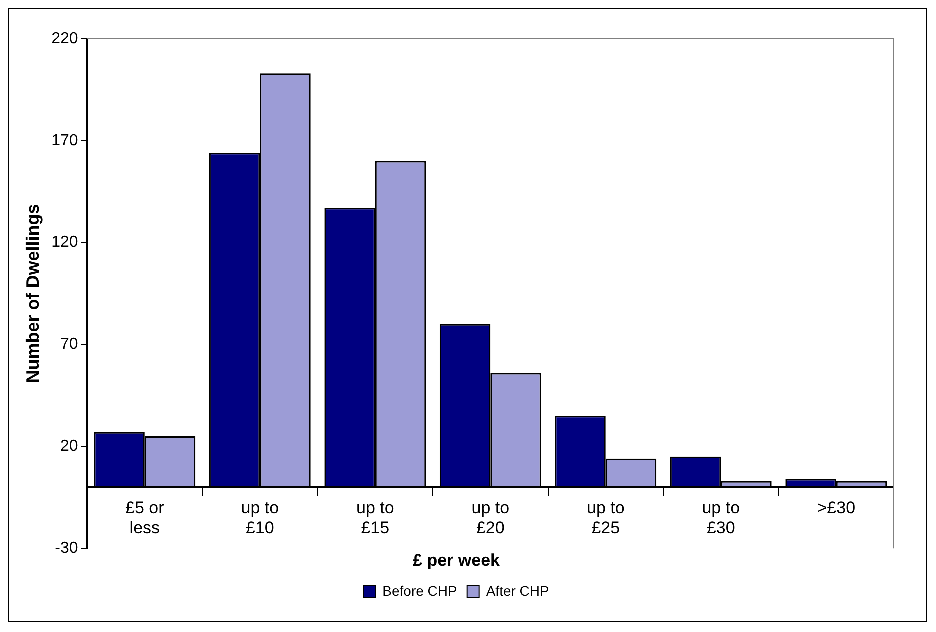 The width and height of the screenshot is (936, 632). I want to click on x-tick-label: up to £10, so click(260, 518).